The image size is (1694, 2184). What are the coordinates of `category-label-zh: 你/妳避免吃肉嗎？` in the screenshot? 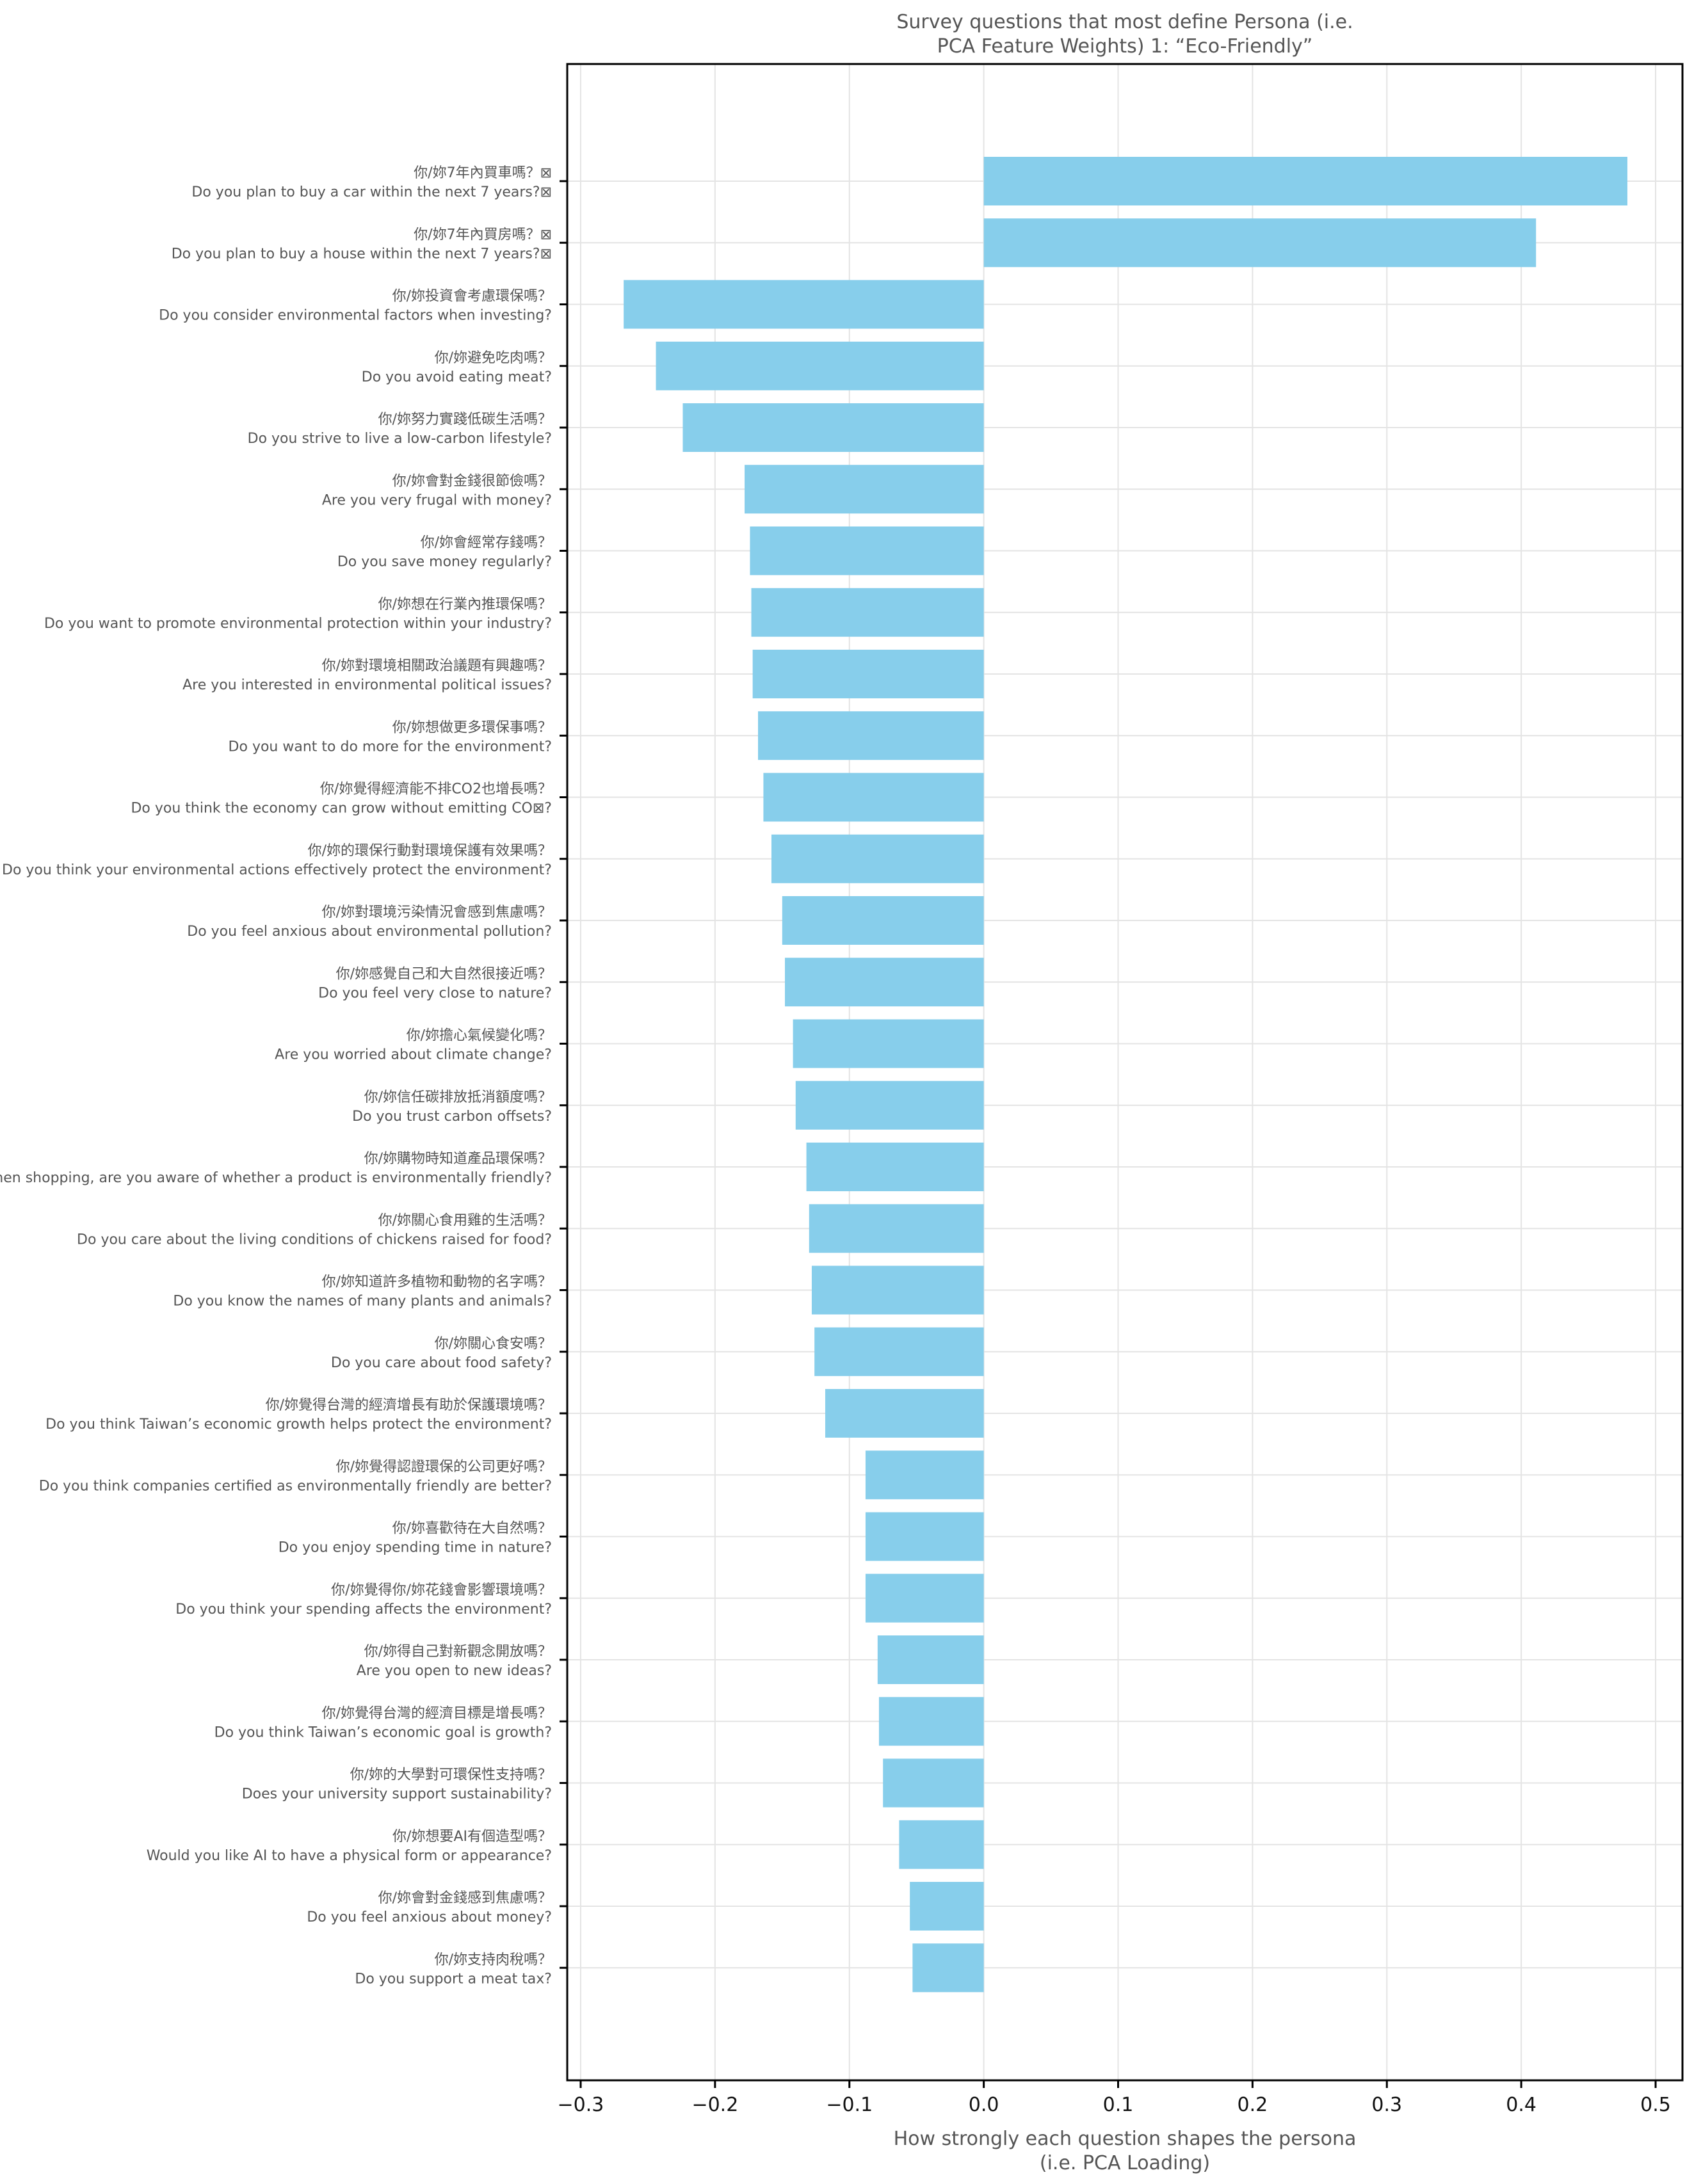 It's located at (493, 358).